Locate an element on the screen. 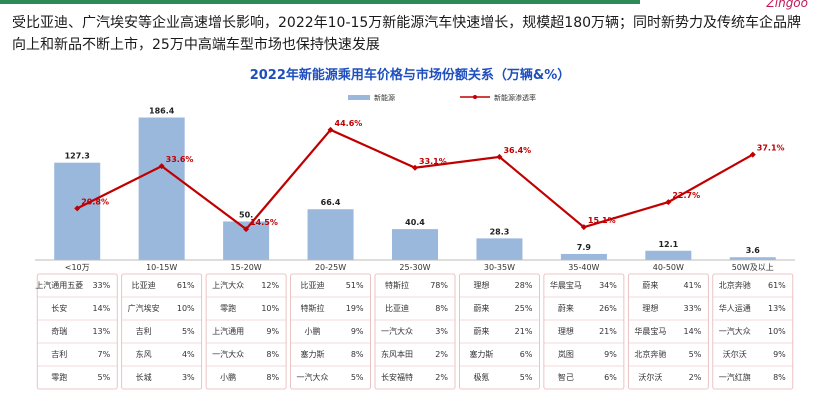 The image size is (820, 401). brand-name: 上汽通用五菱 is located at coordinates (59, 285).